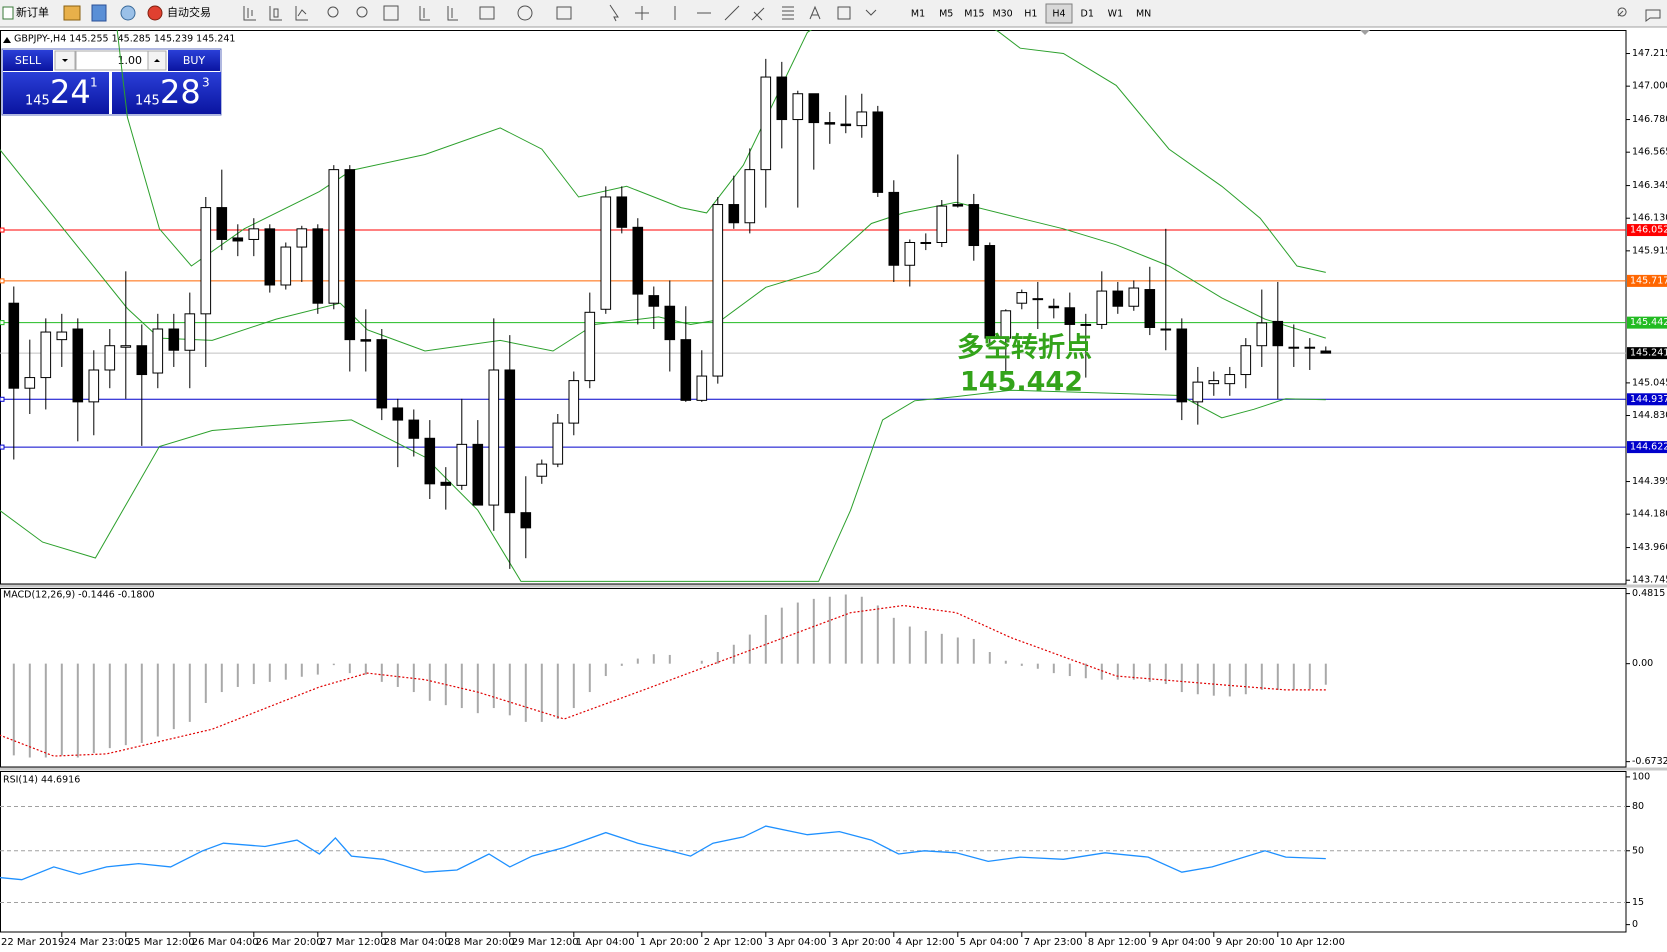 The image size is (1667, 952). What do you see at coordinates (7, 40) in the screenshot?
I see `symbol-menu-arrow` at bounding box center [7, 40].